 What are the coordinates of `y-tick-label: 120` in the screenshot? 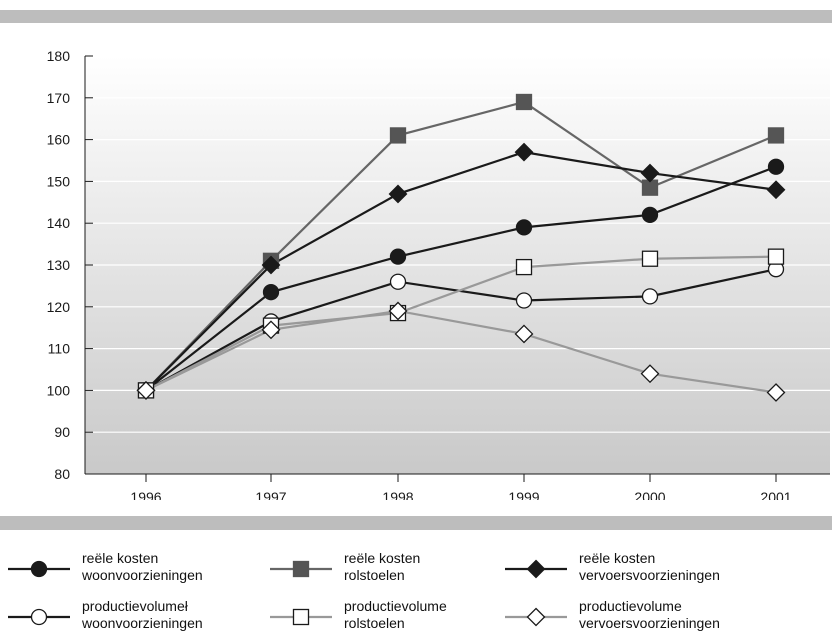 It's located at (59, 307).